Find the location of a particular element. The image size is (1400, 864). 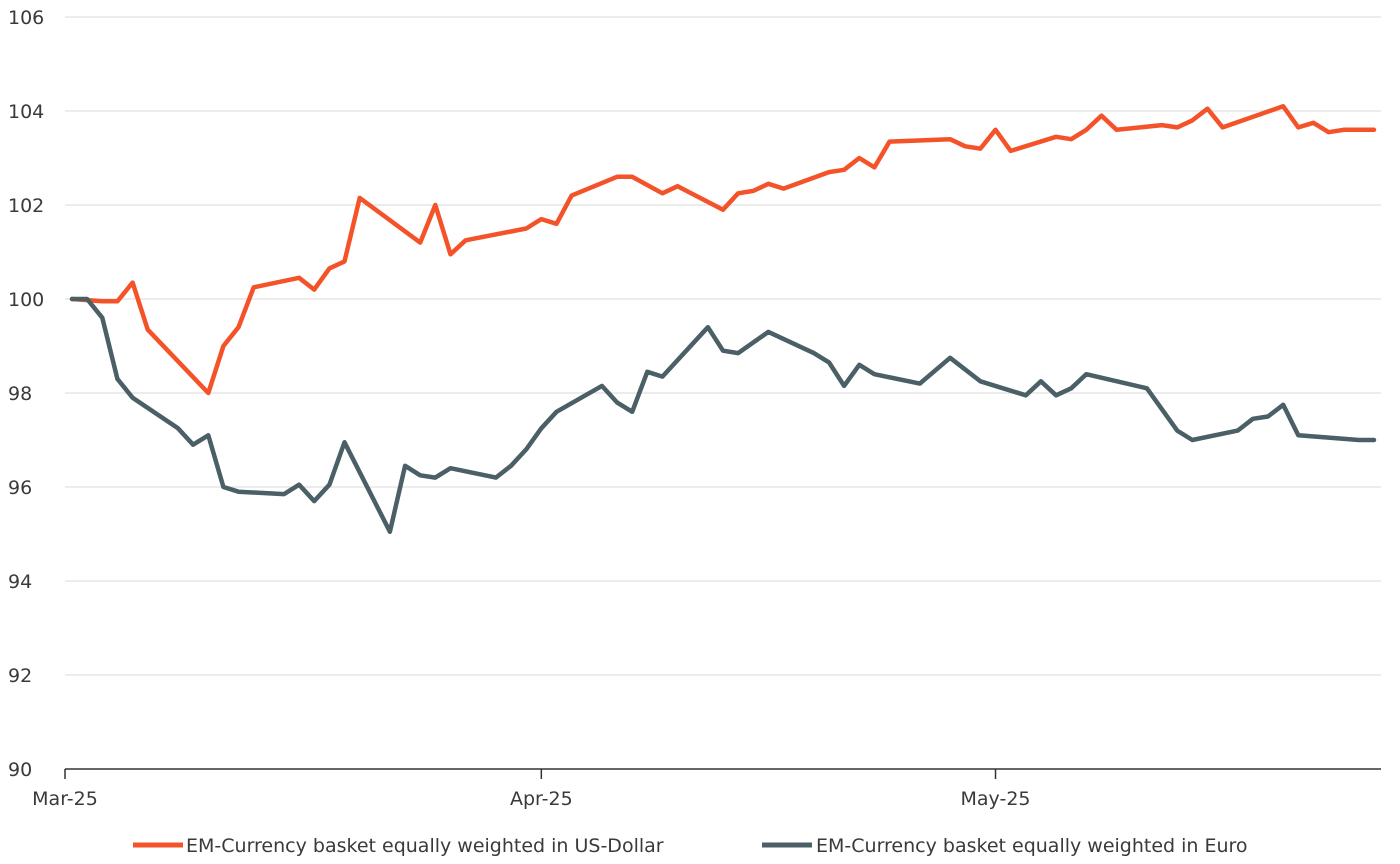

y-tick-label-94: 94 is located at coordinates (20, 582).